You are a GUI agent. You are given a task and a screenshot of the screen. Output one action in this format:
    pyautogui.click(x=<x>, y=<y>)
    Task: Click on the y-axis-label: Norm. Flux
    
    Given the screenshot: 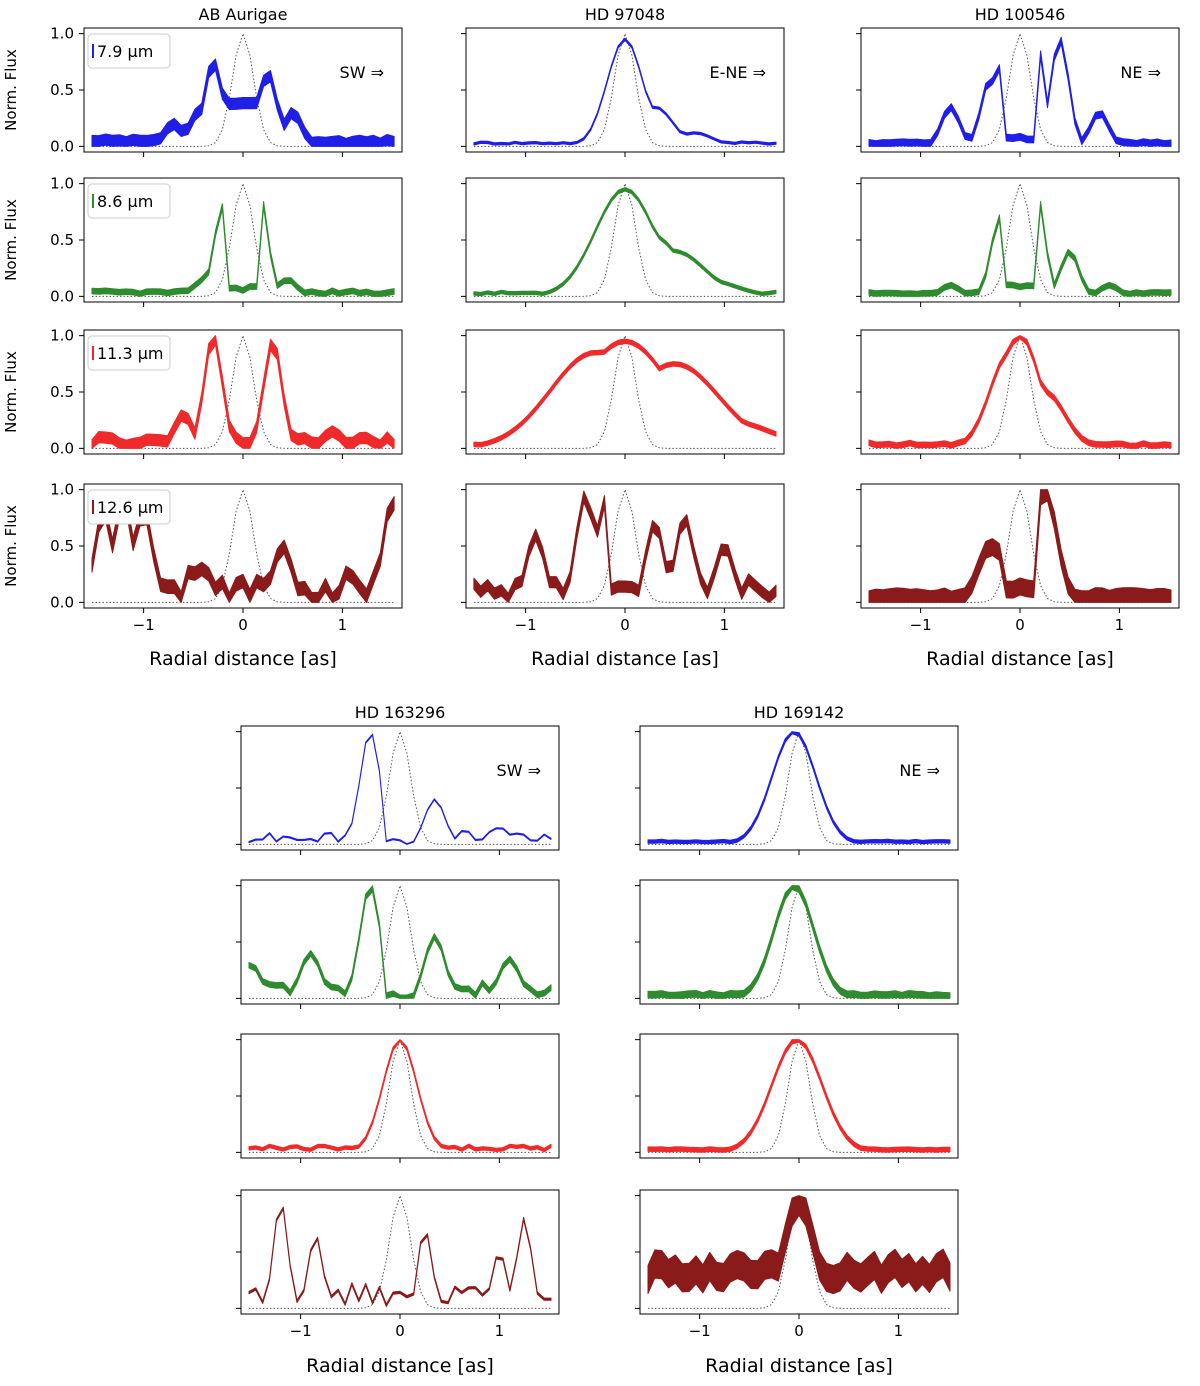 What is the action you would take?
    pyautogui.click(x=11, y=546)
    